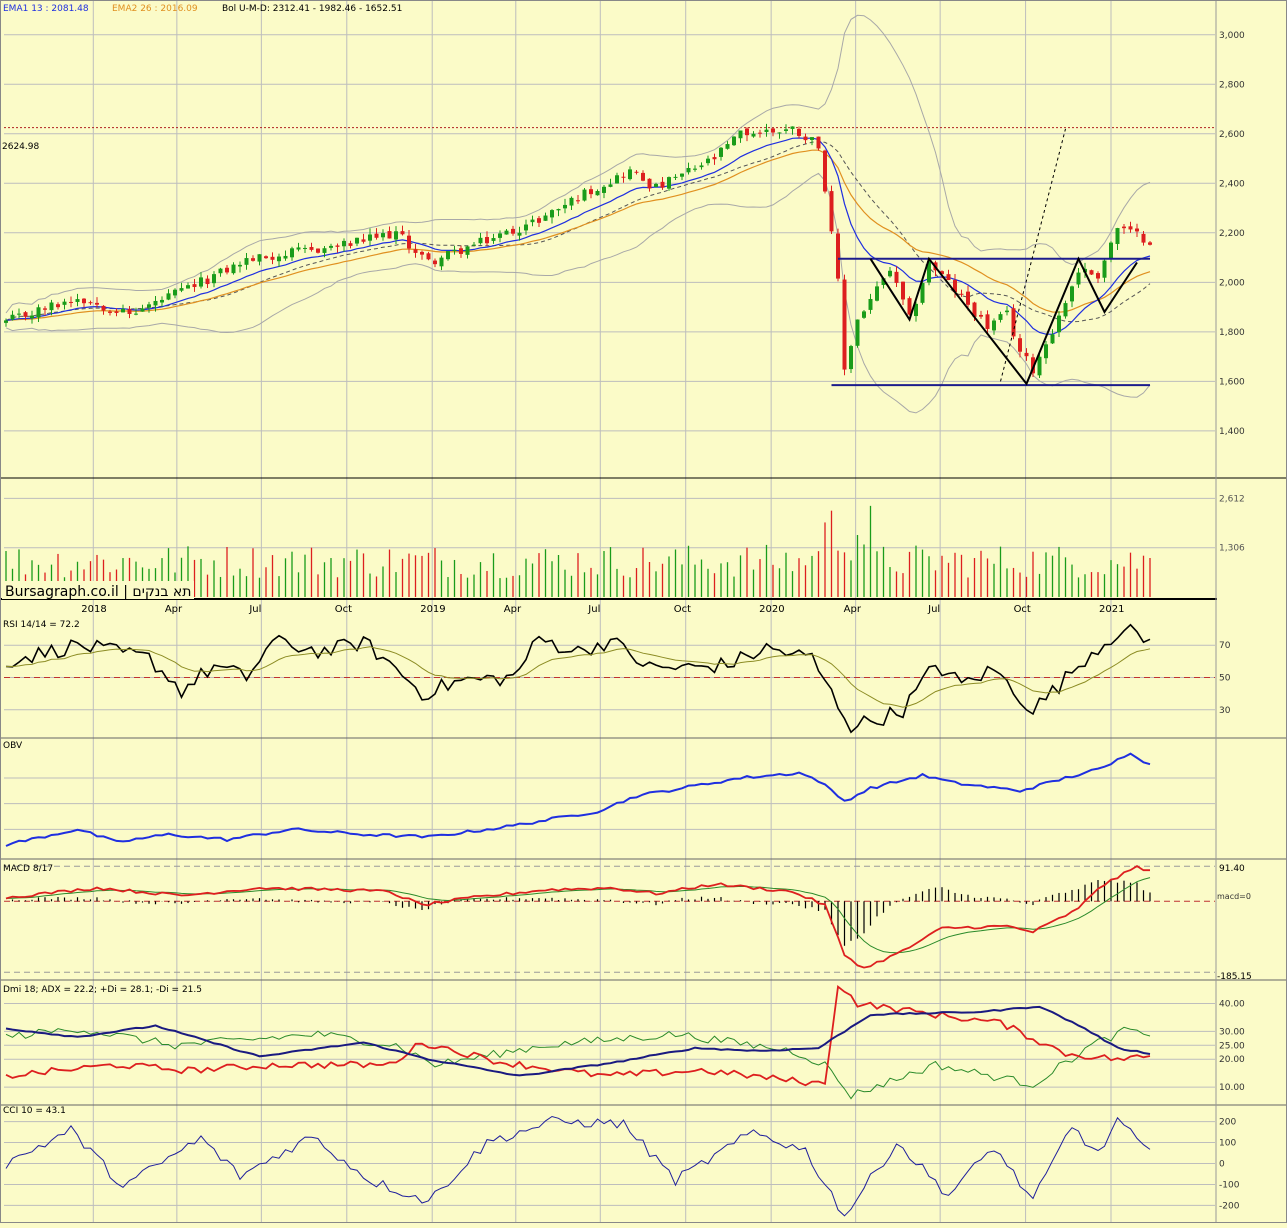 The height and width of the screenshot is (1228, 1287). I want to click on legend-ema2: EMA2 26 : 2016.09, so click(155, 9).